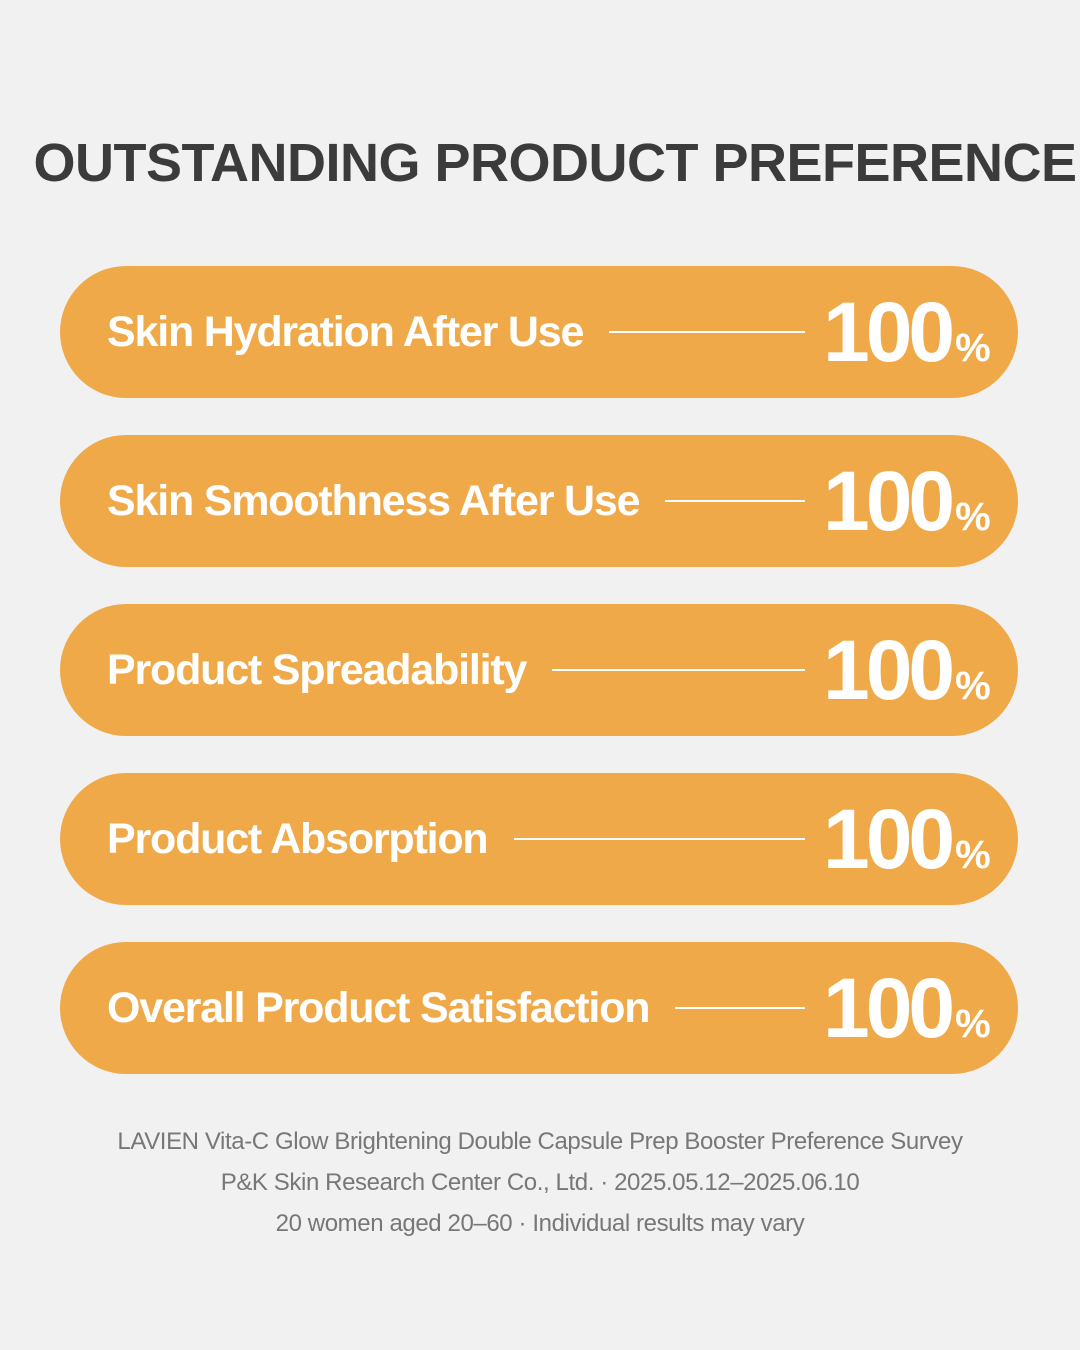 This screenshot has width=1080, height=1350. I want to click on stat-pill: Overall Product Satisfaction 100%, so click(539, 1008).